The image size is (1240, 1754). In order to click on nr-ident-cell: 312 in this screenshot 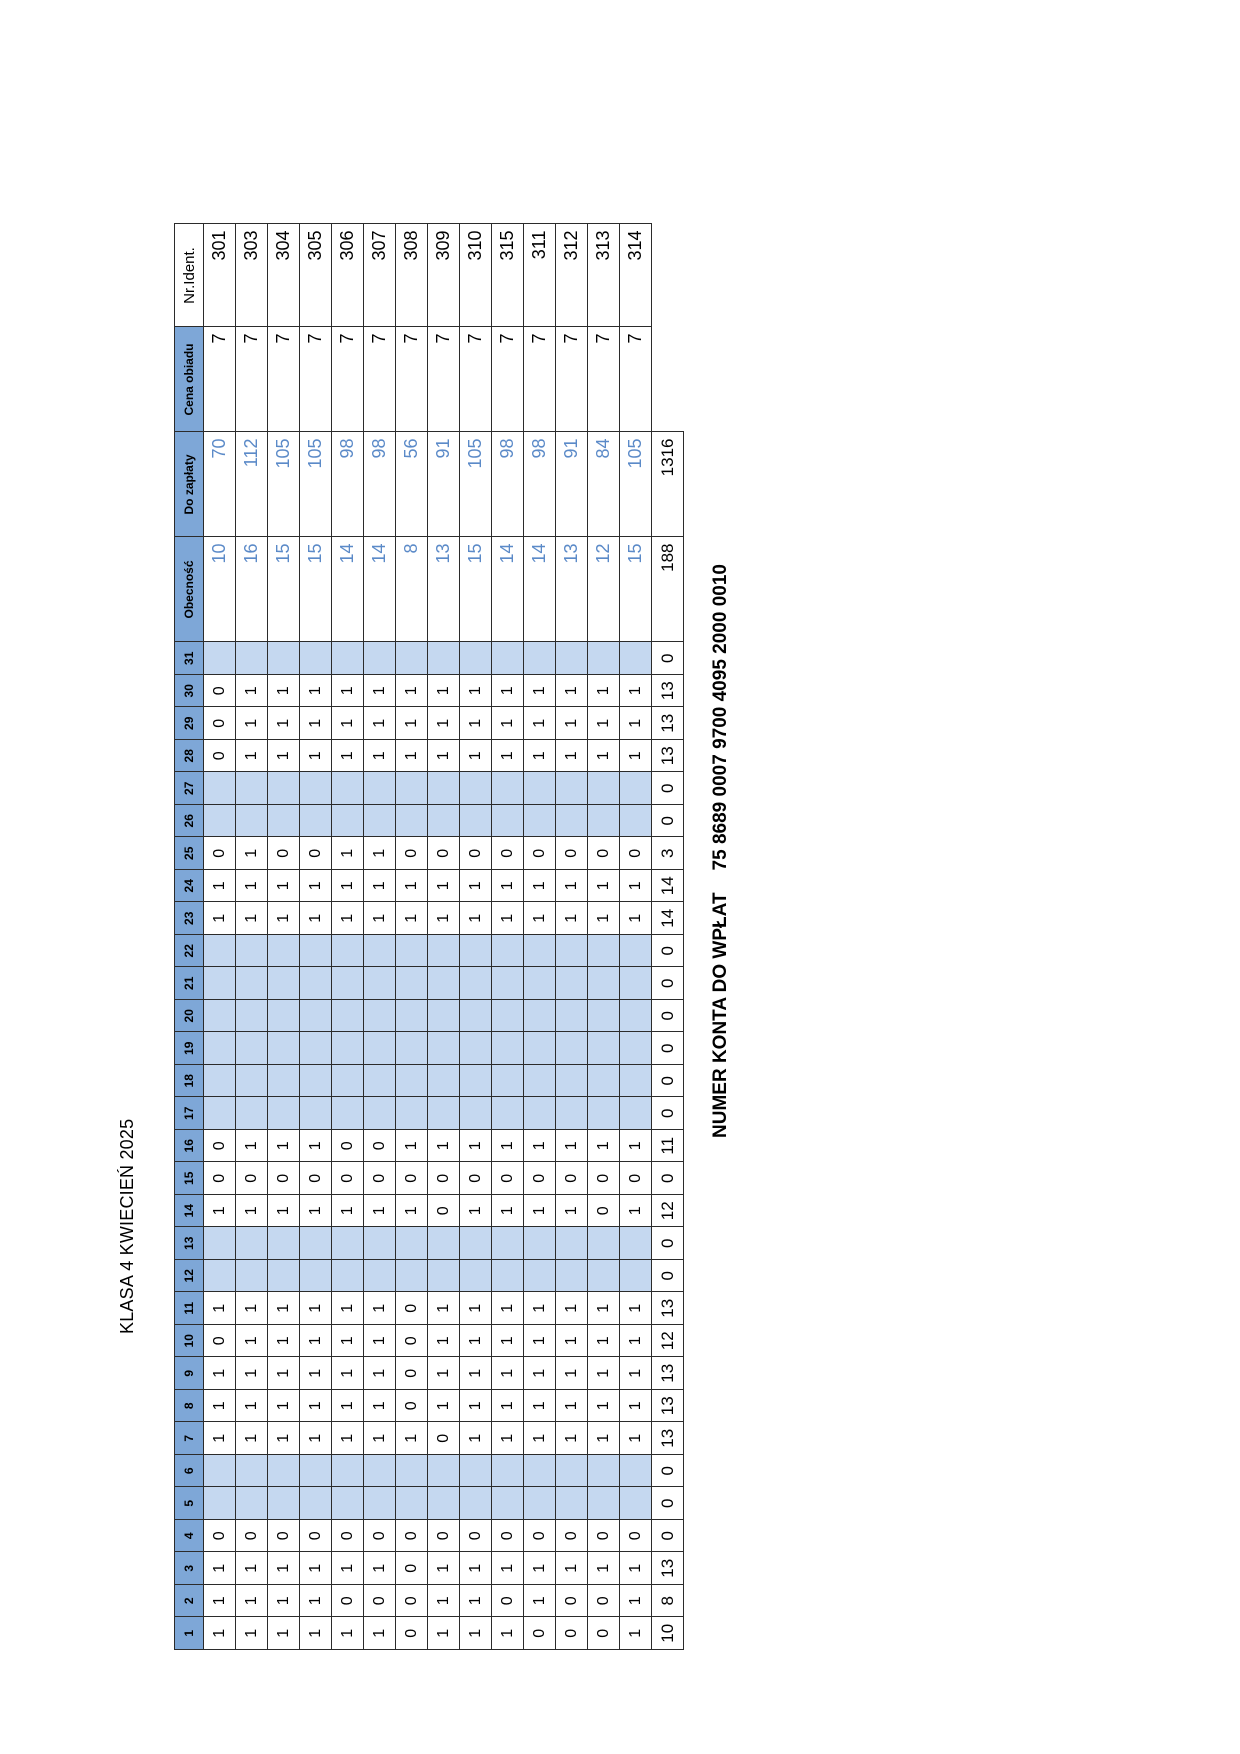, I will do `click(571, 275)`.